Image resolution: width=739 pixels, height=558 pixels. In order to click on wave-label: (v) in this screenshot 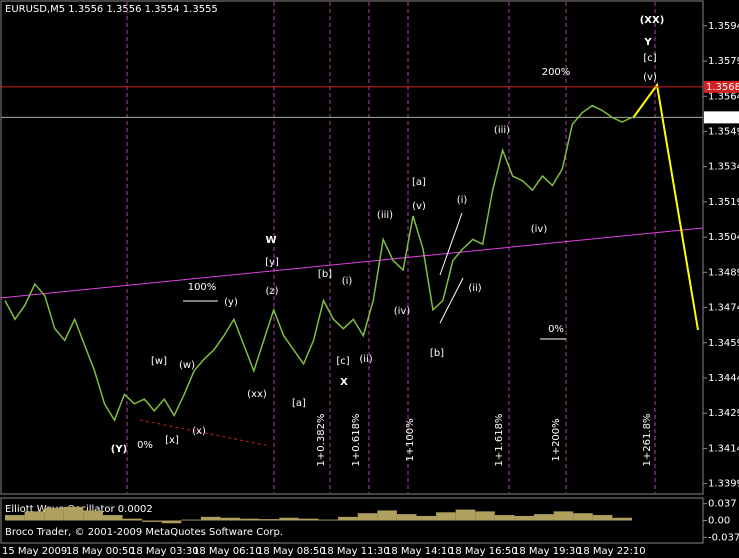, I will do `click(419, 206)`.